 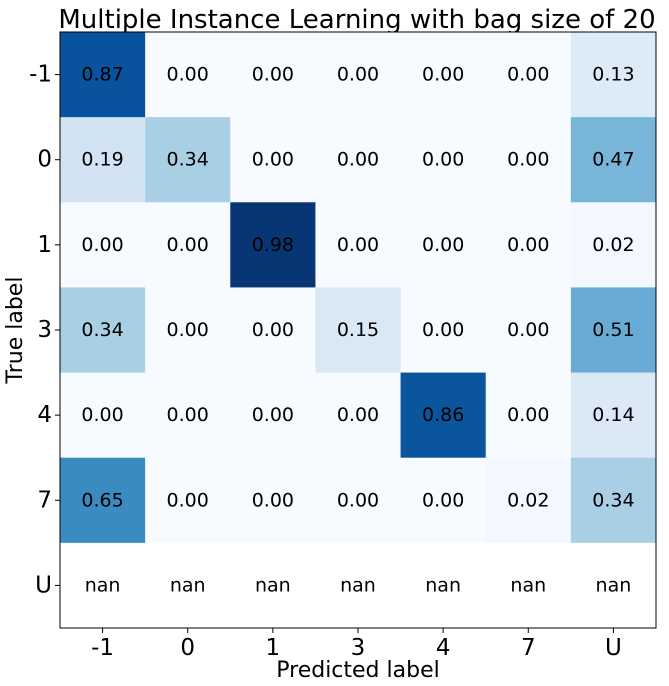 I want to click on cell-value-label: 0.51, so click(x=613, y=330).